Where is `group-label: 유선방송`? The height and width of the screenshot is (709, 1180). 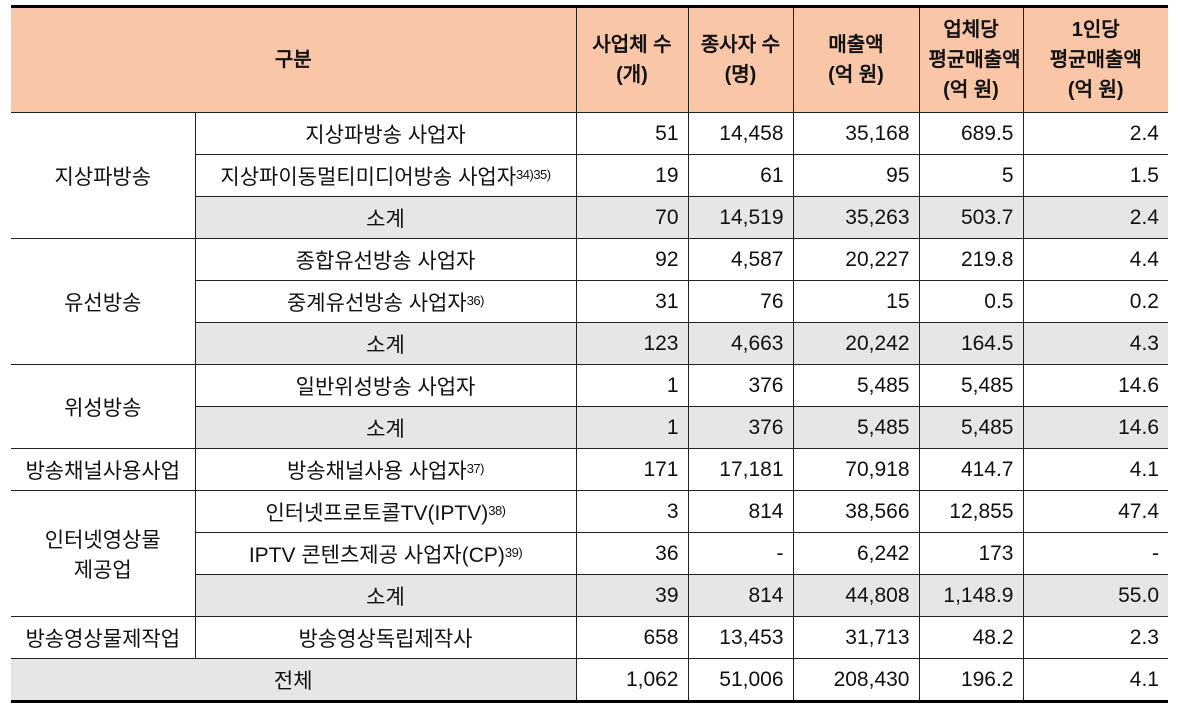 group-label: 유선방송 is located at coordinates (103, 301).